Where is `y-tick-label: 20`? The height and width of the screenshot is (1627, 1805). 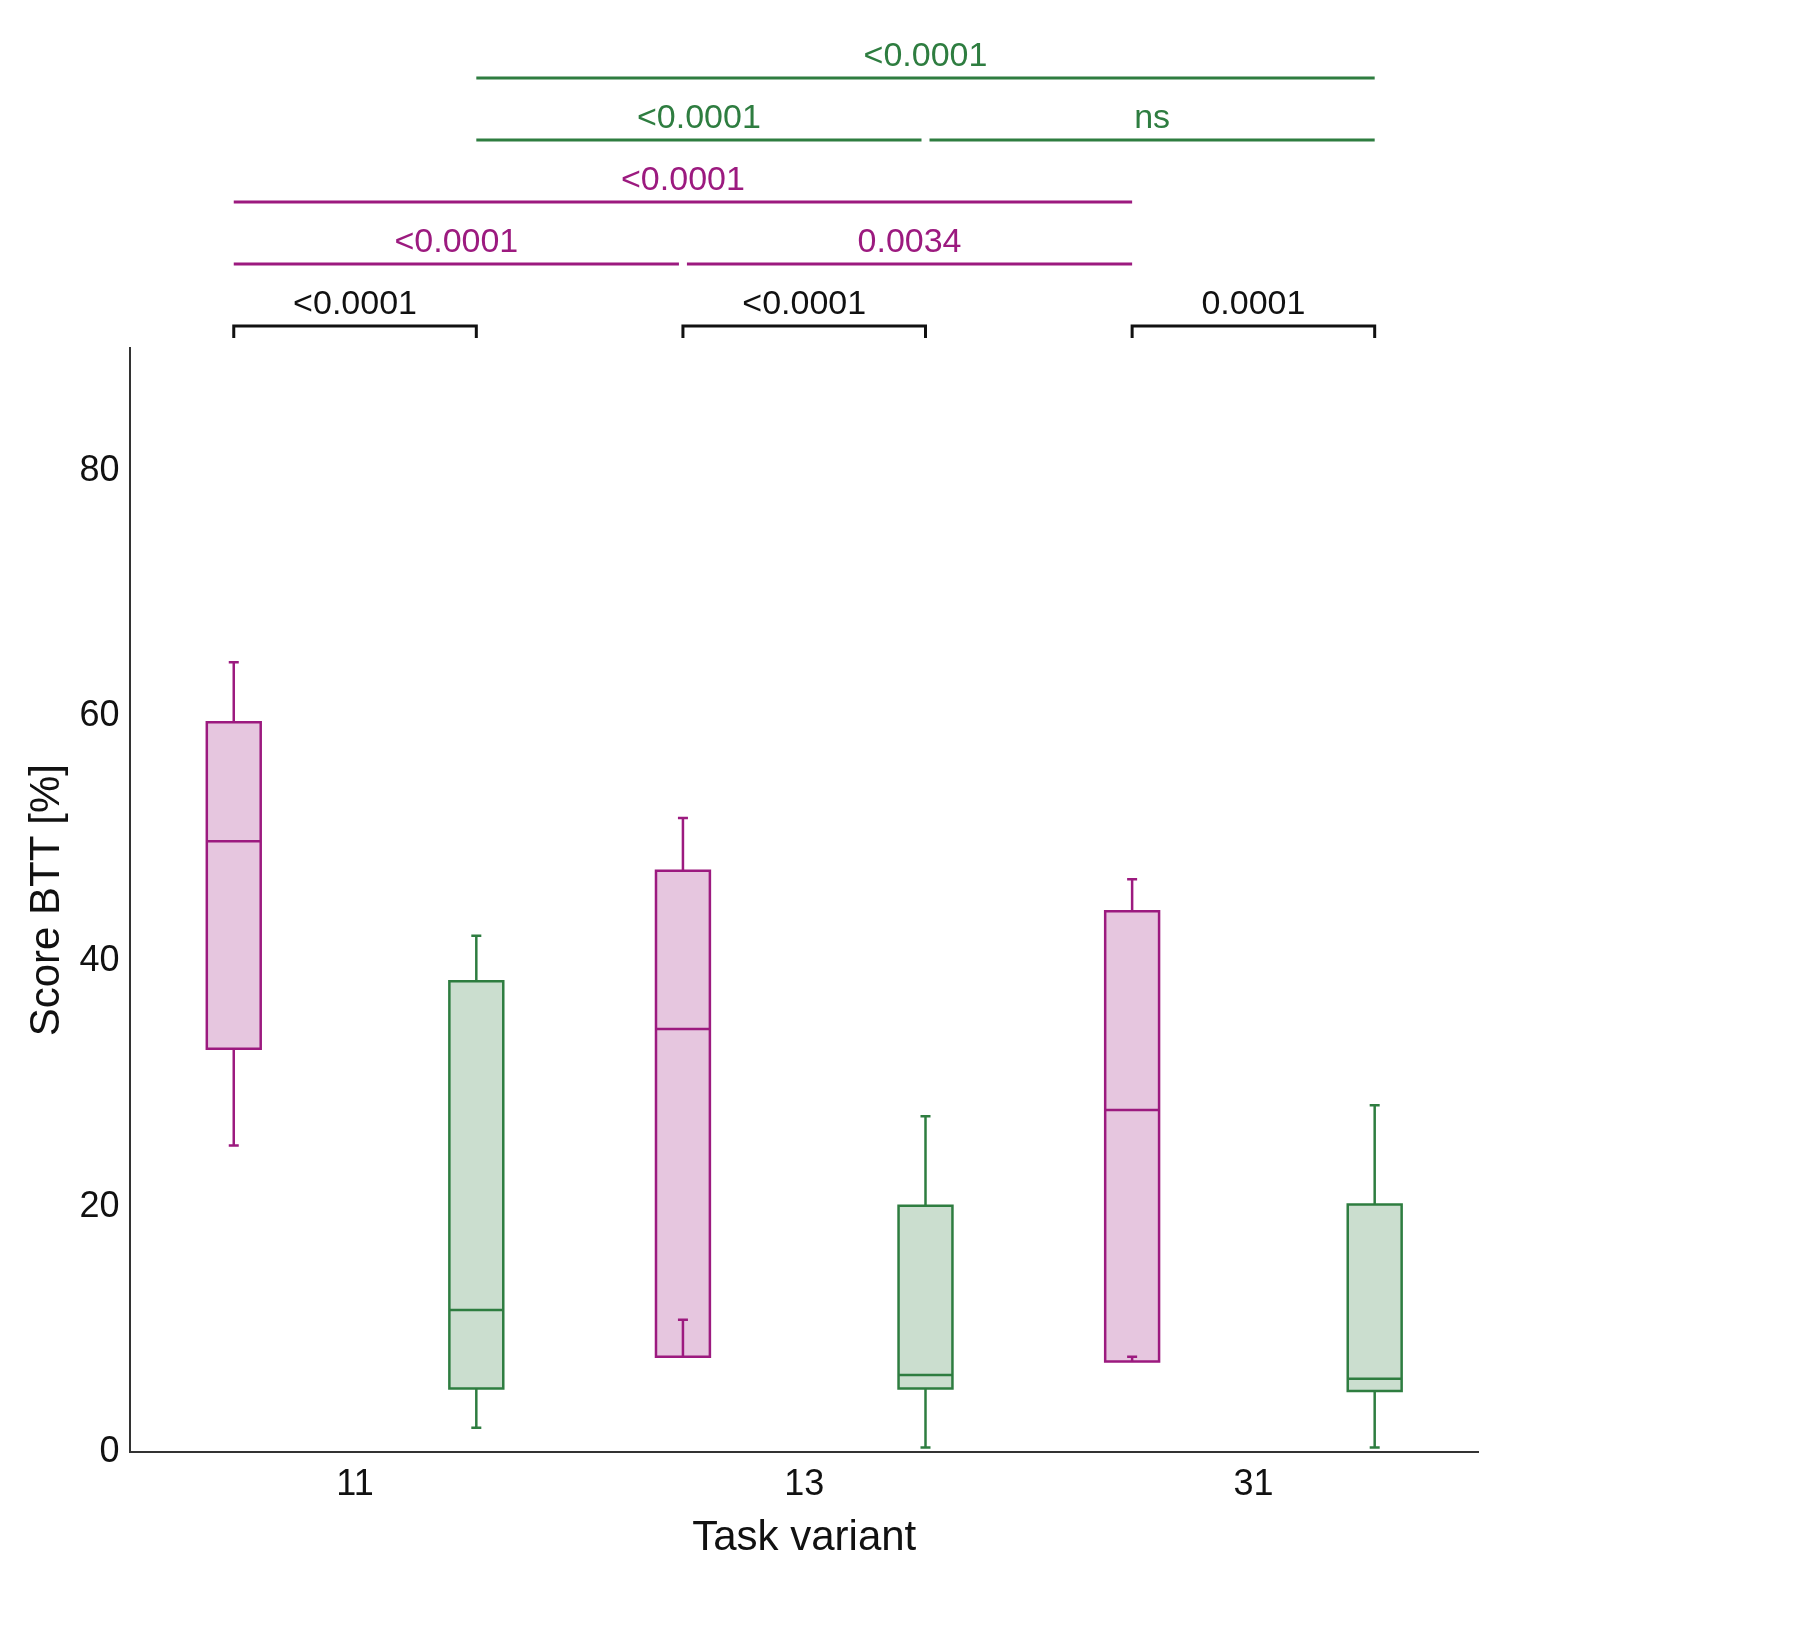 y-tick-label: 20 is located at coordinates (99, 1204).